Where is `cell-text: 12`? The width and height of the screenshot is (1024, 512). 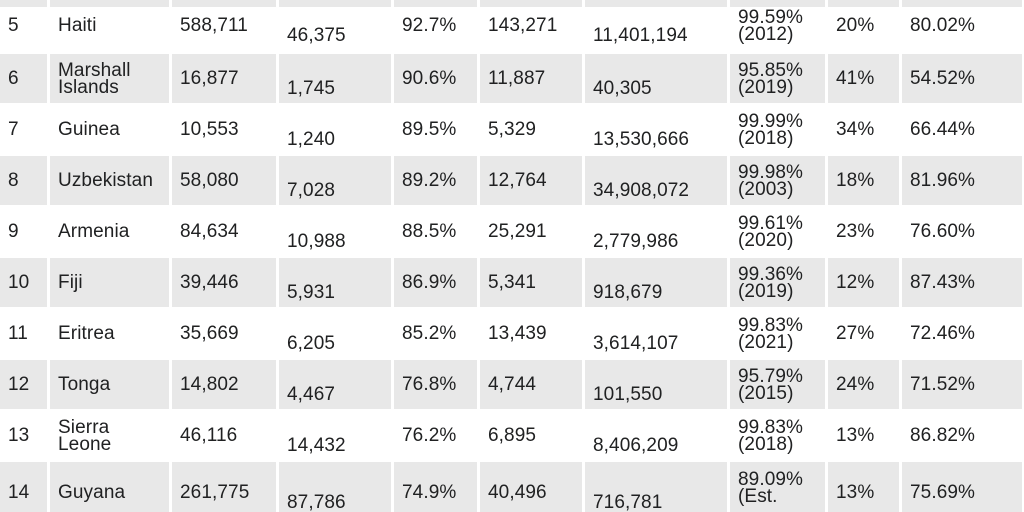
cell-text: 12 is located at coordinates (19, 384).